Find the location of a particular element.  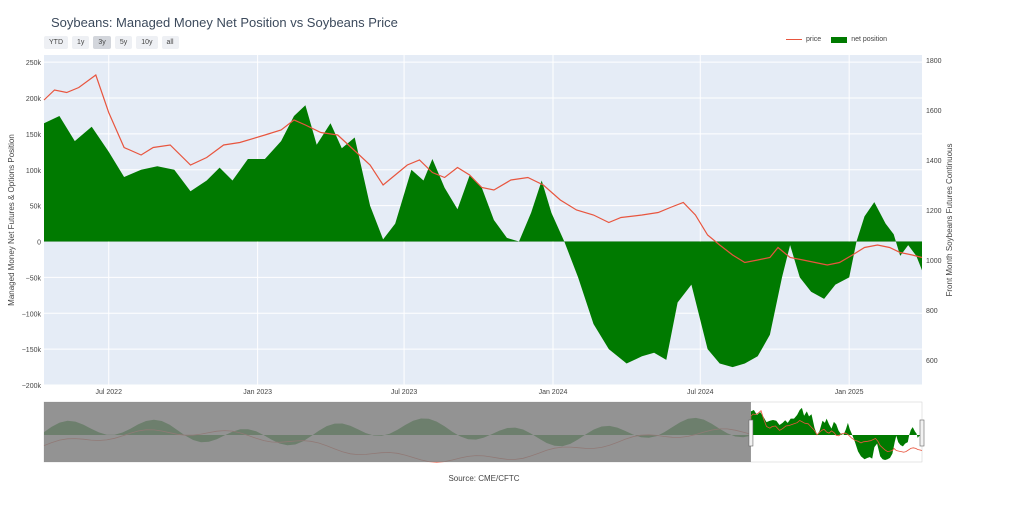

chart-legend: price net position is located at coordinates (836, 39).